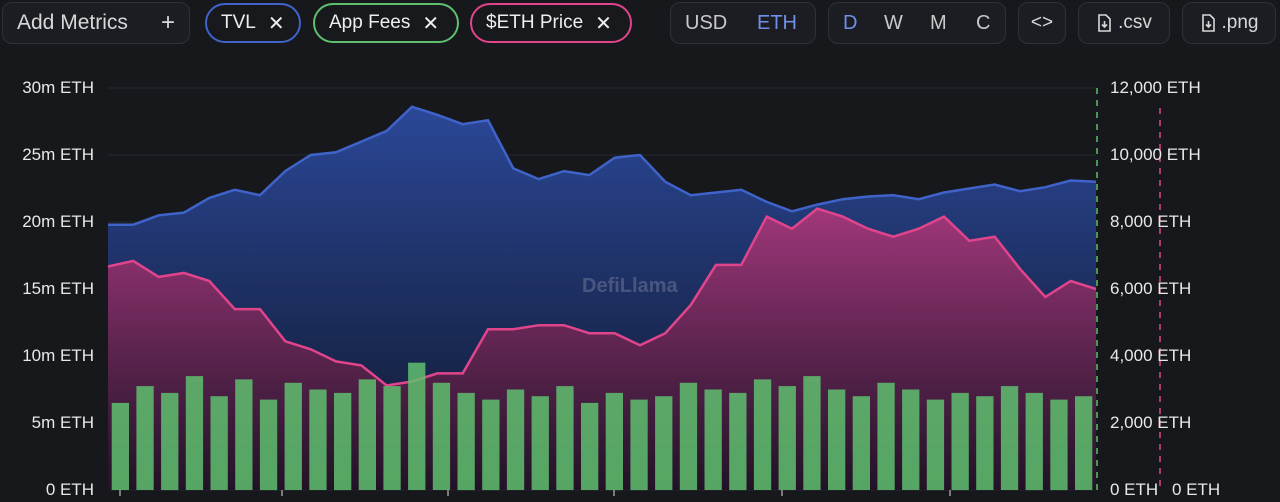  I want to click on right-axis-tick: 2,000 ETH, so click(1151, 422).